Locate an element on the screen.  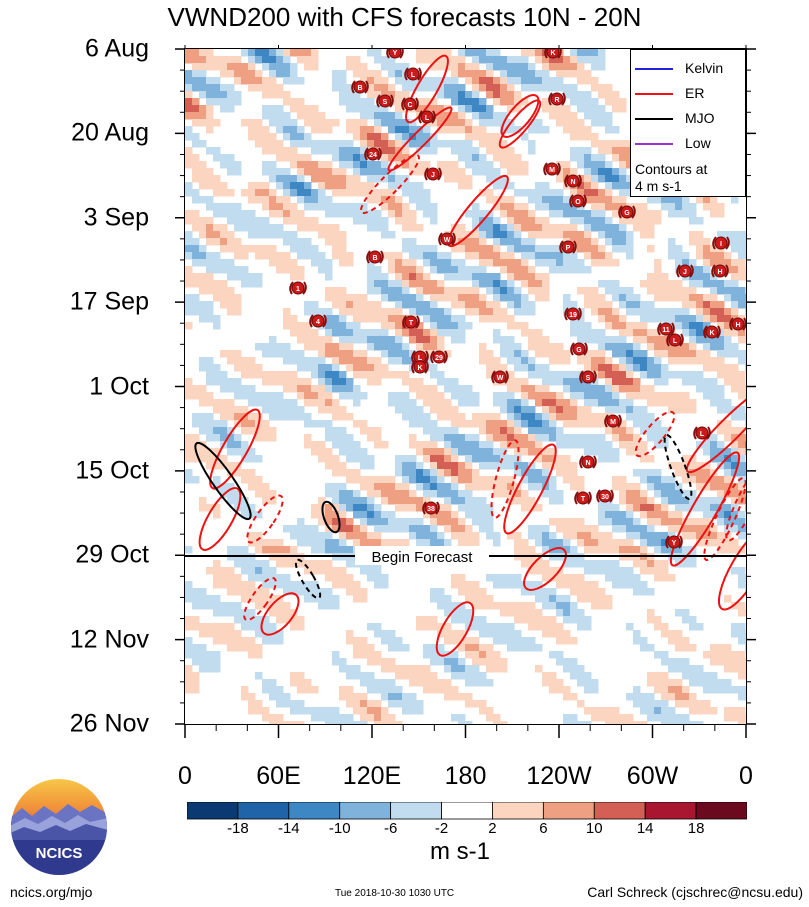
legend-item-low: Low is located at coordinates (688, 144).